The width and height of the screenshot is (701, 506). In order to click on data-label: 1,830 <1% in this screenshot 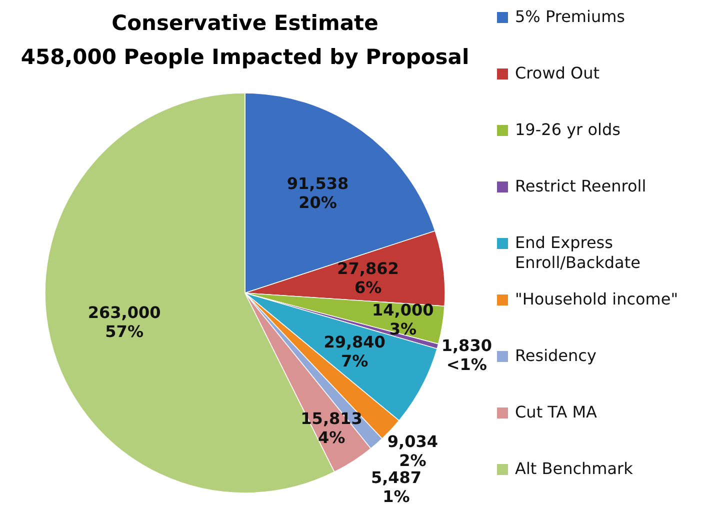, I will do `click(466, 355)`.